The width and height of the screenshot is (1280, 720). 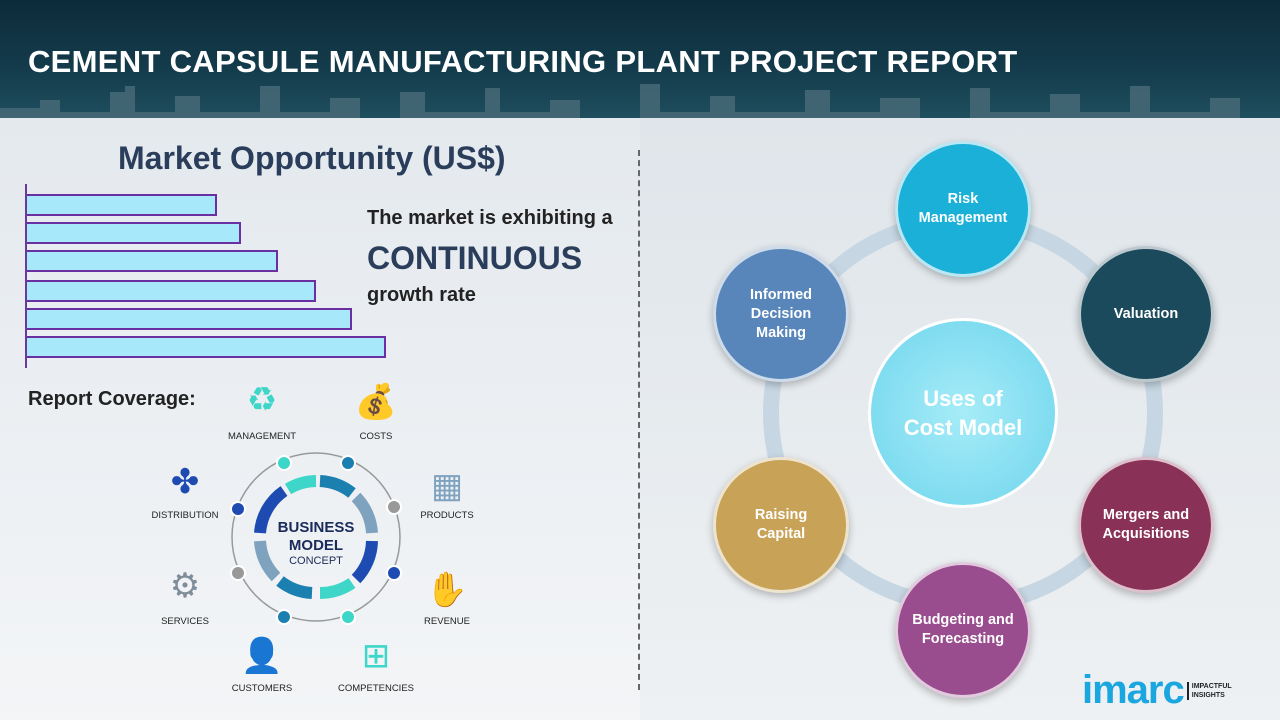 What do you see at coordinates (262, 436) in the screenshot?
I see `coverage-management: MANAGEMENT` at bounding box center [262, 436].